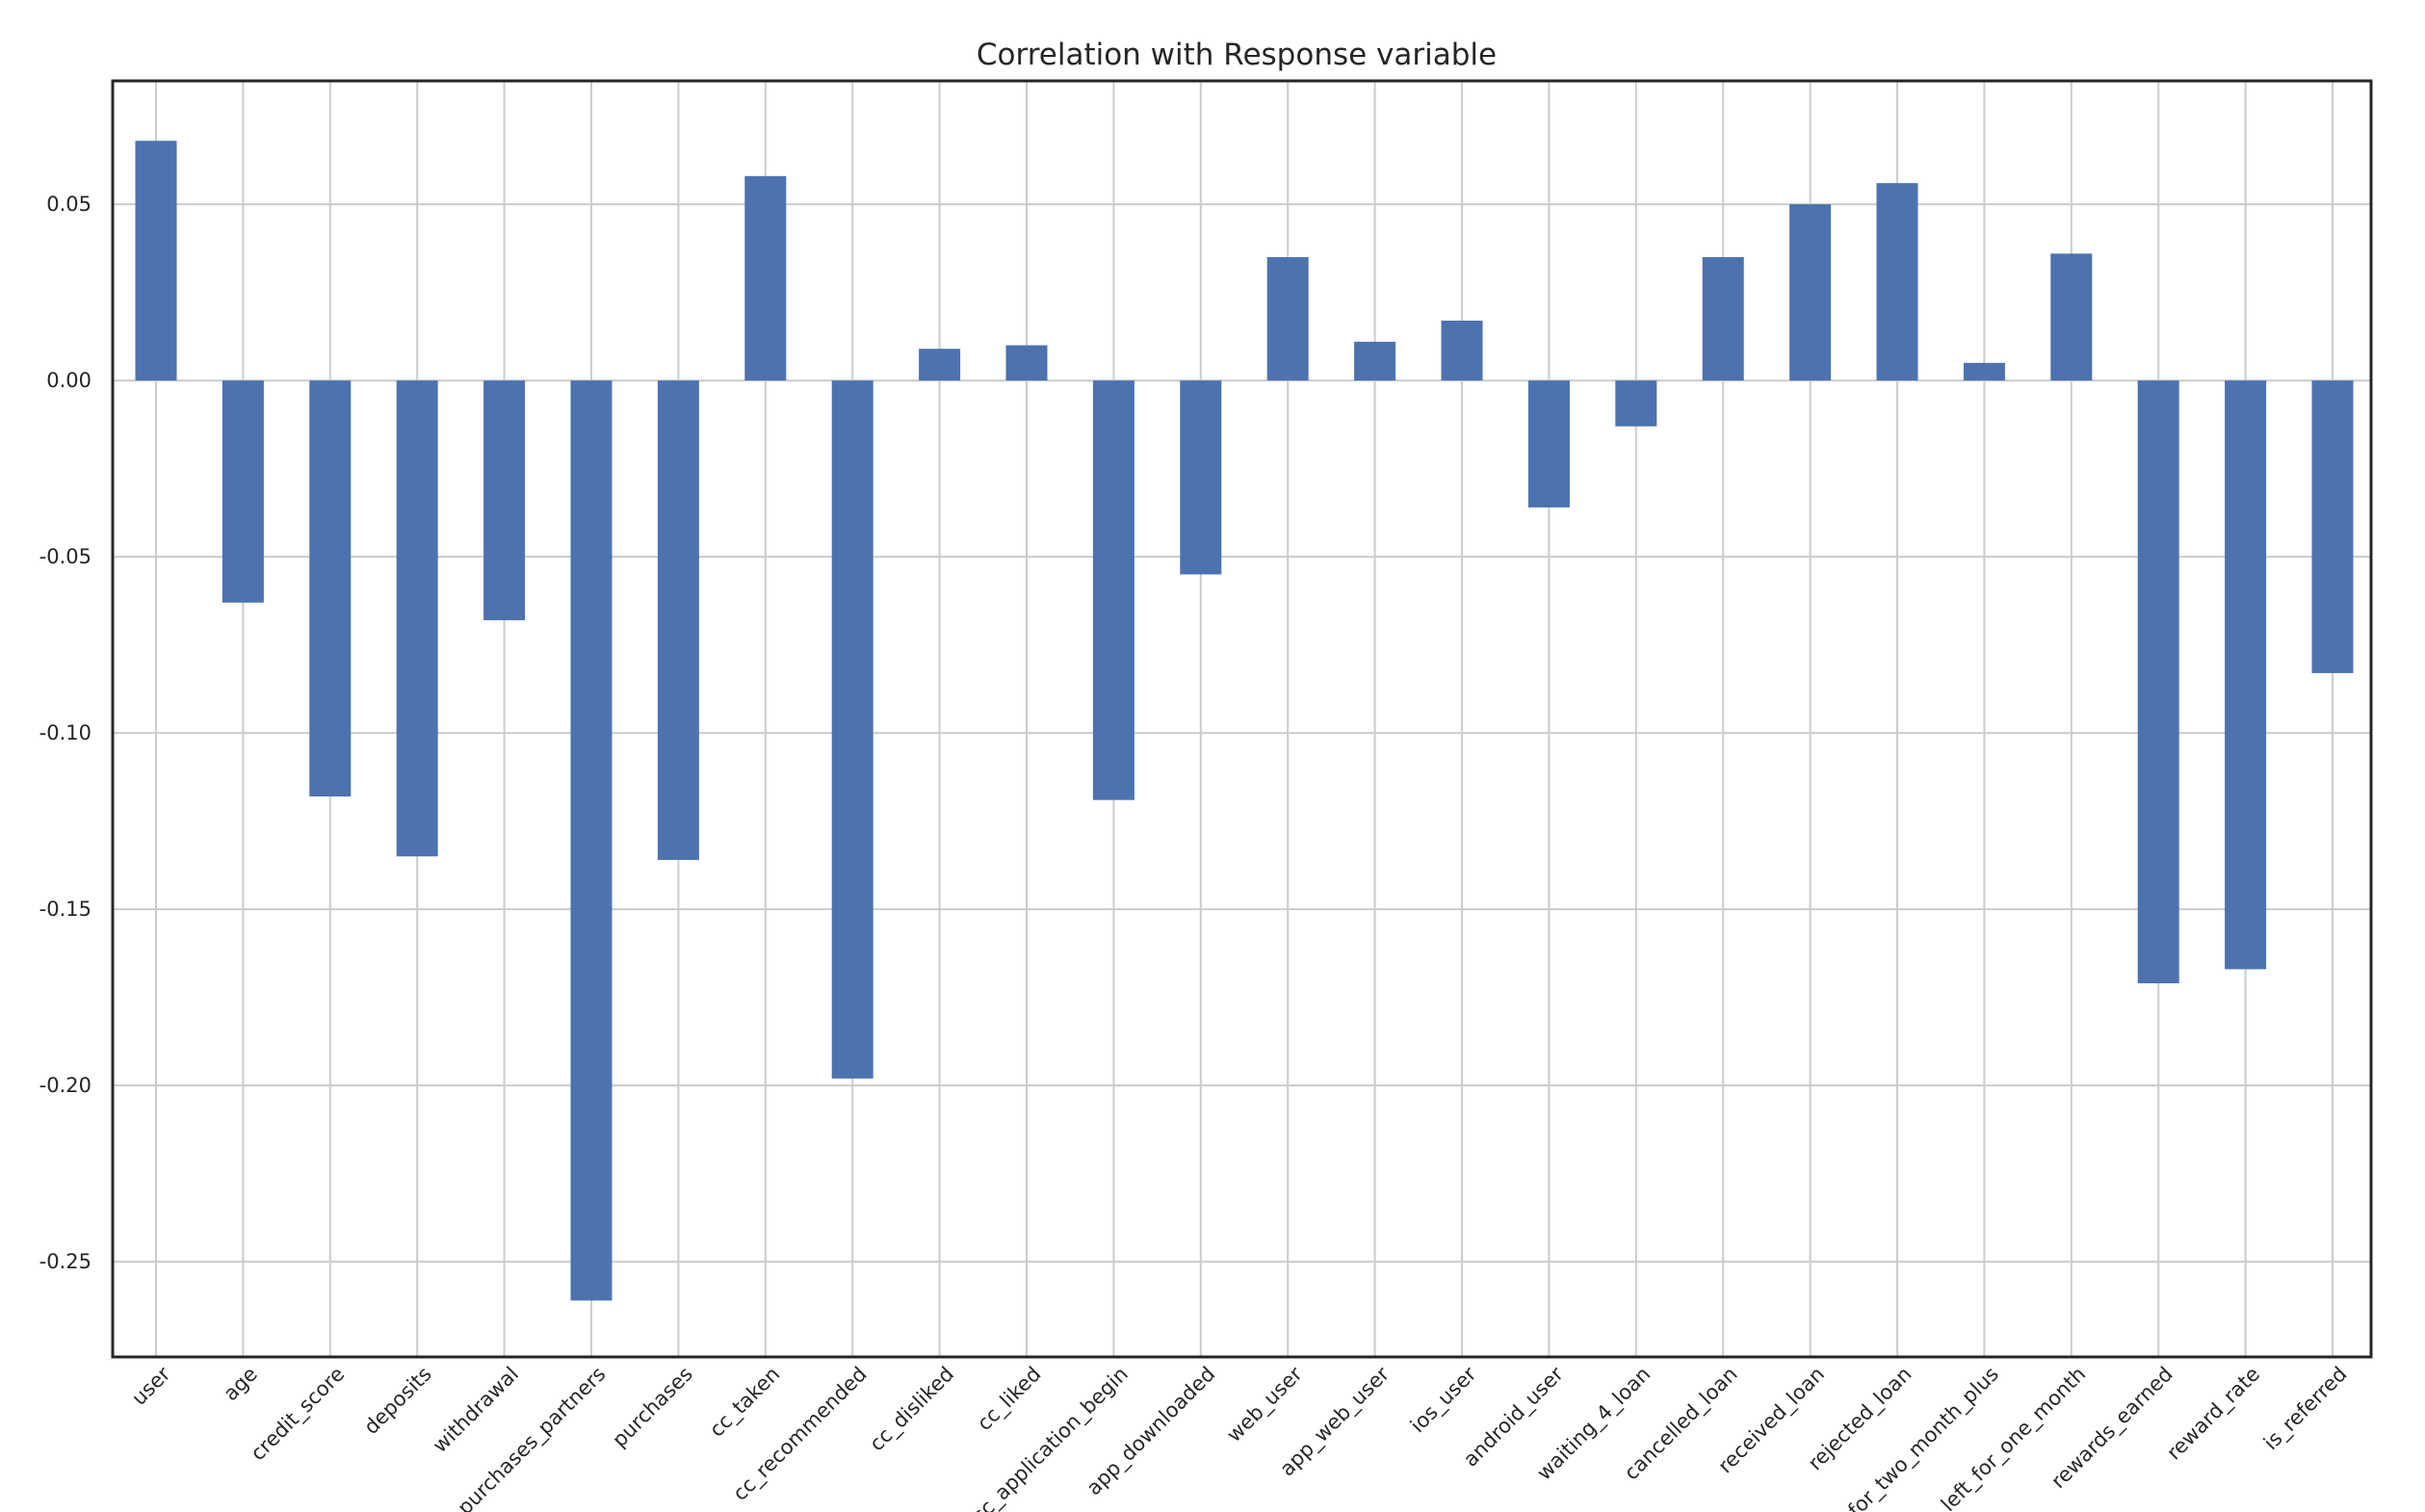 The image size is (2425, 1512). What do you see at coordinates (151, 1386) in the screenshot?
I see `x-tick-label: user` at bounding box center [151, 1386].